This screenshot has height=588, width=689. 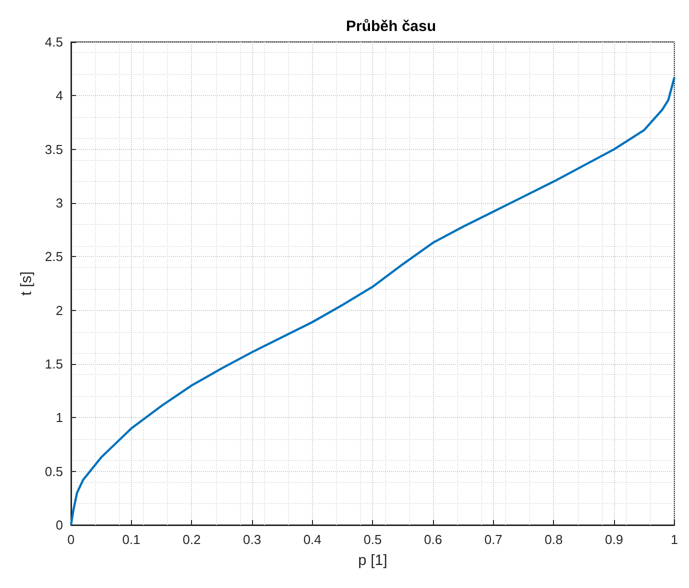 I want to click on y-tick-label: 0, so click(x=59, y=525).